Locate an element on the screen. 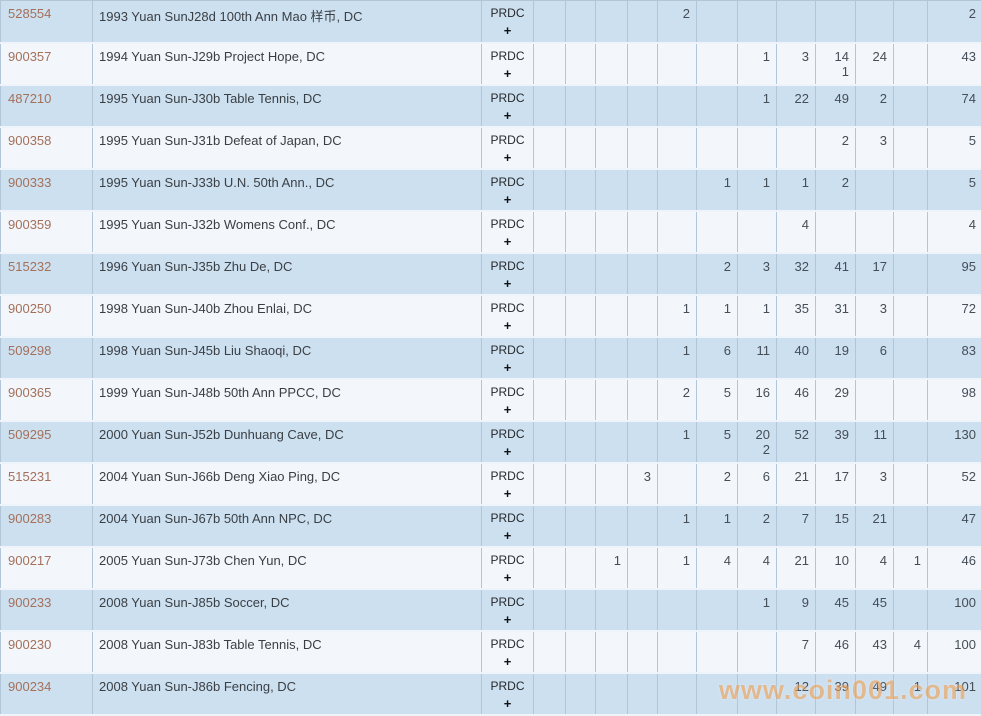 This screenshot has width=981, height=716. grade-cell: 39 is located at coordinates (835, 694).